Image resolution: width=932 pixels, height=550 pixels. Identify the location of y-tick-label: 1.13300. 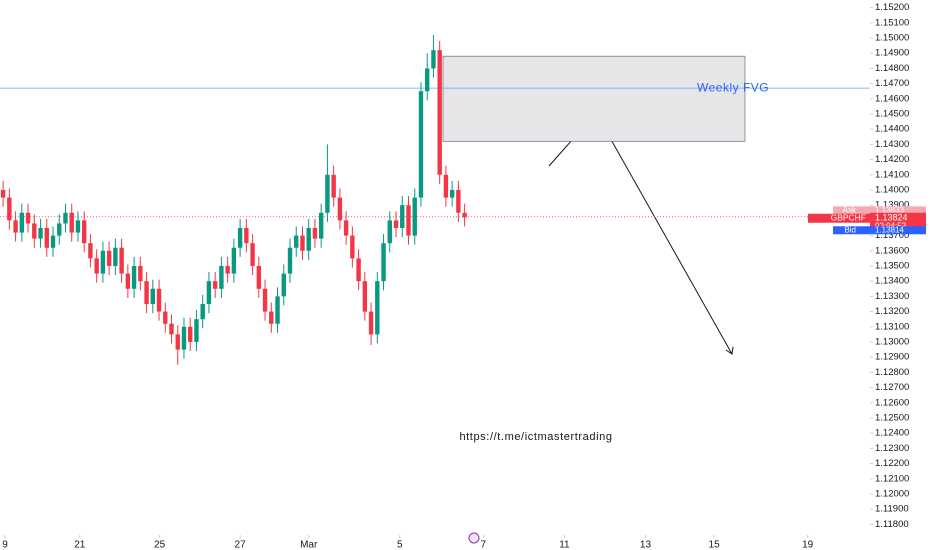
(892, 296).